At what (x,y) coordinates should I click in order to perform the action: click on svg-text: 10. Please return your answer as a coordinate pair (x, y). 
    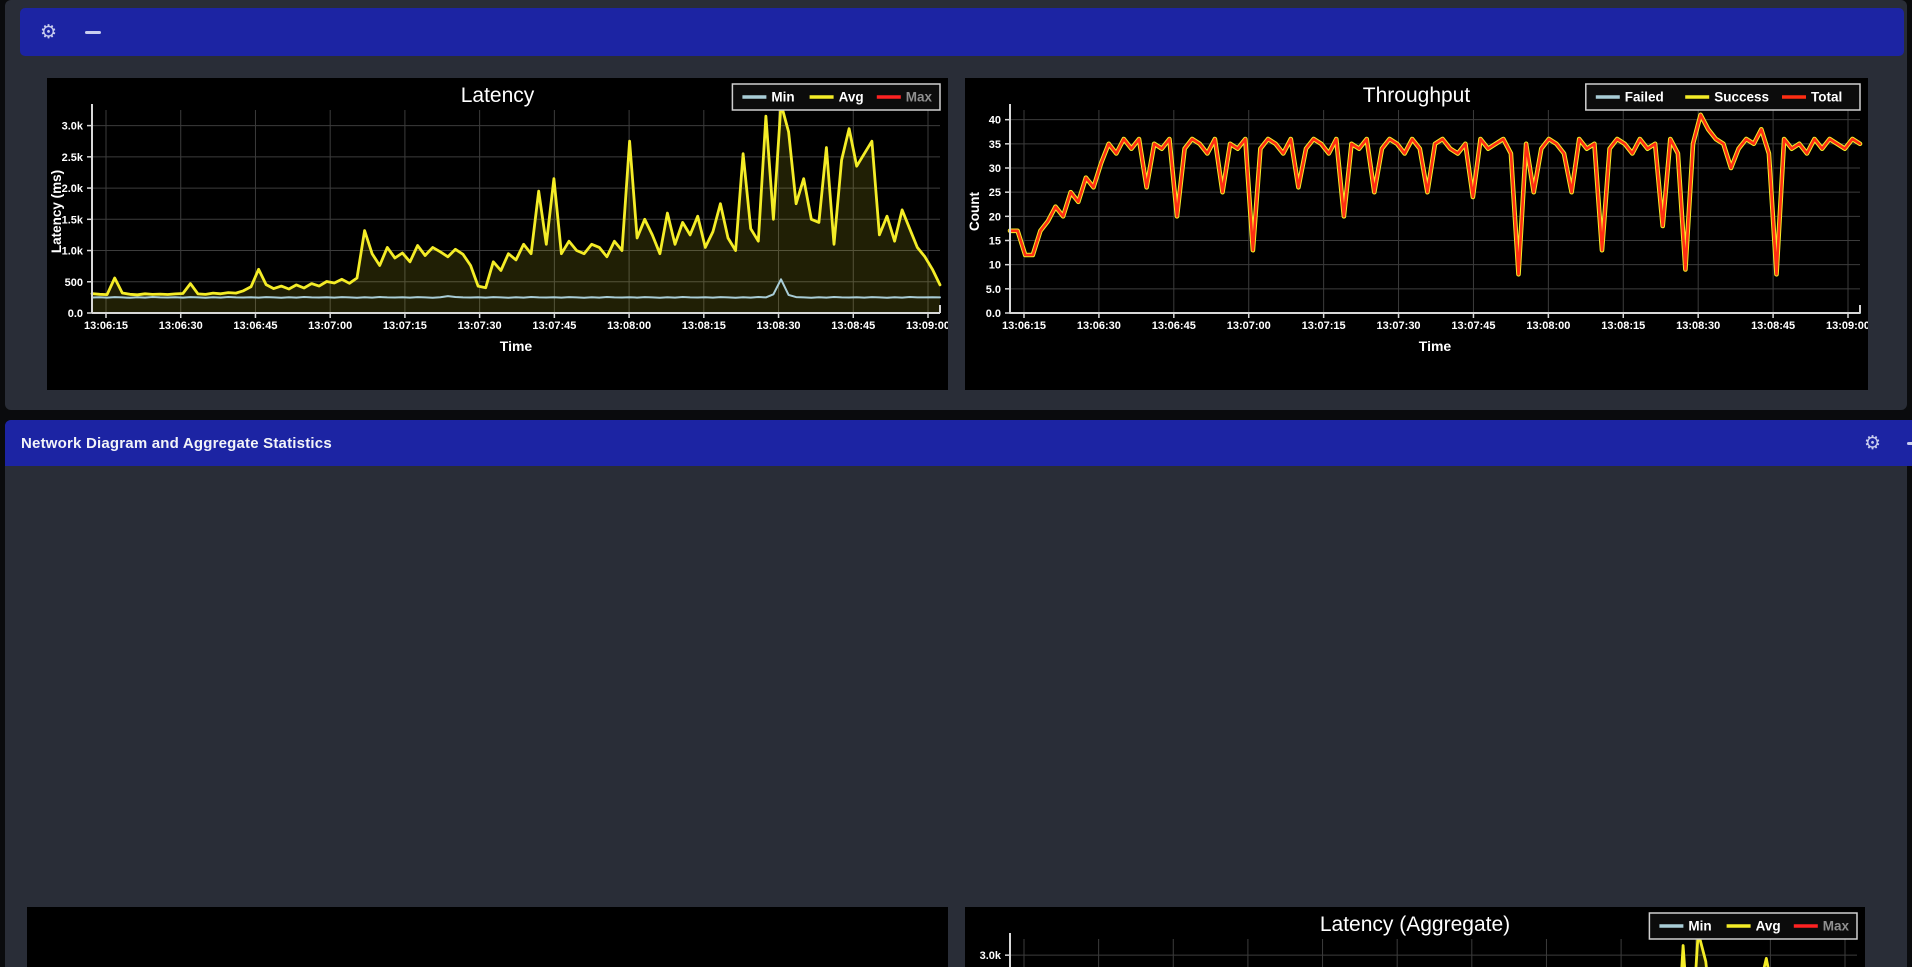
    Looking at the image, I should click on (995, 266).